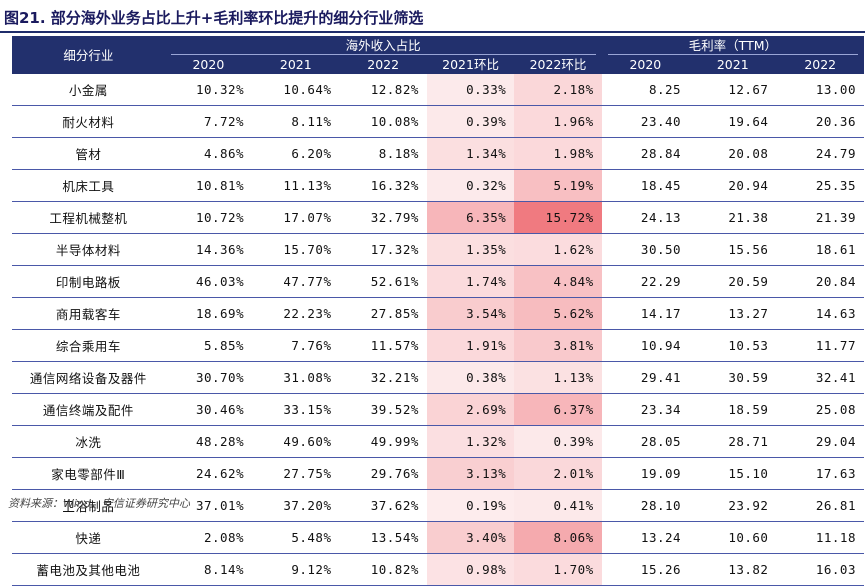 This screenshot has height=586, width=865. Describe the element at coordinates (820, 122) in the screenshot. I see `margin-2022-cell: 20.36` at that location.